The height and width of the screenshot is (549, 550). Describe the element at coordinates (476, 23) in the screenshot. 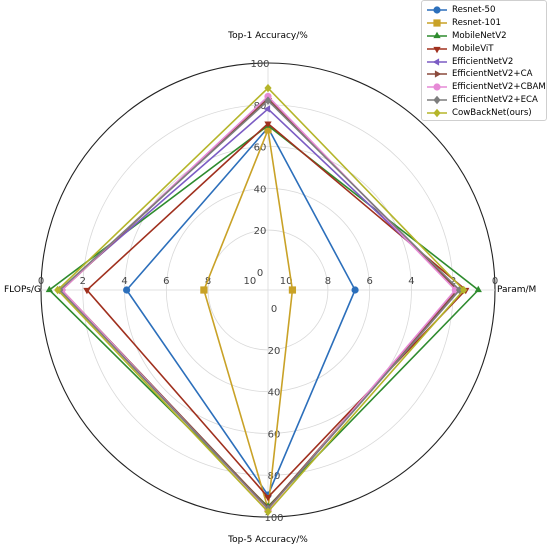

I see `legend-label: Resnet-101` at that location.